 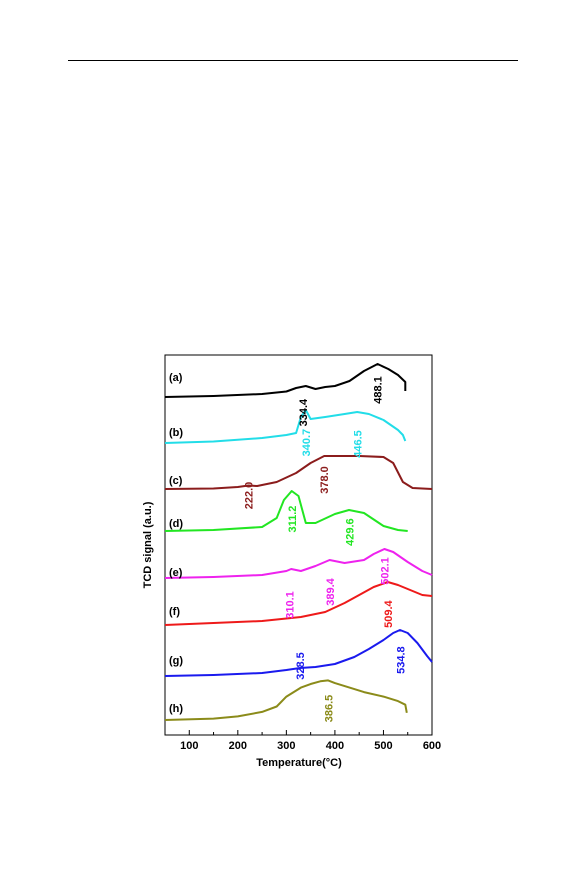 What do you see at coordinates (286, 746) in the screenshot?
I see `x-tick-label: 300` at bounding box center [286, 746].